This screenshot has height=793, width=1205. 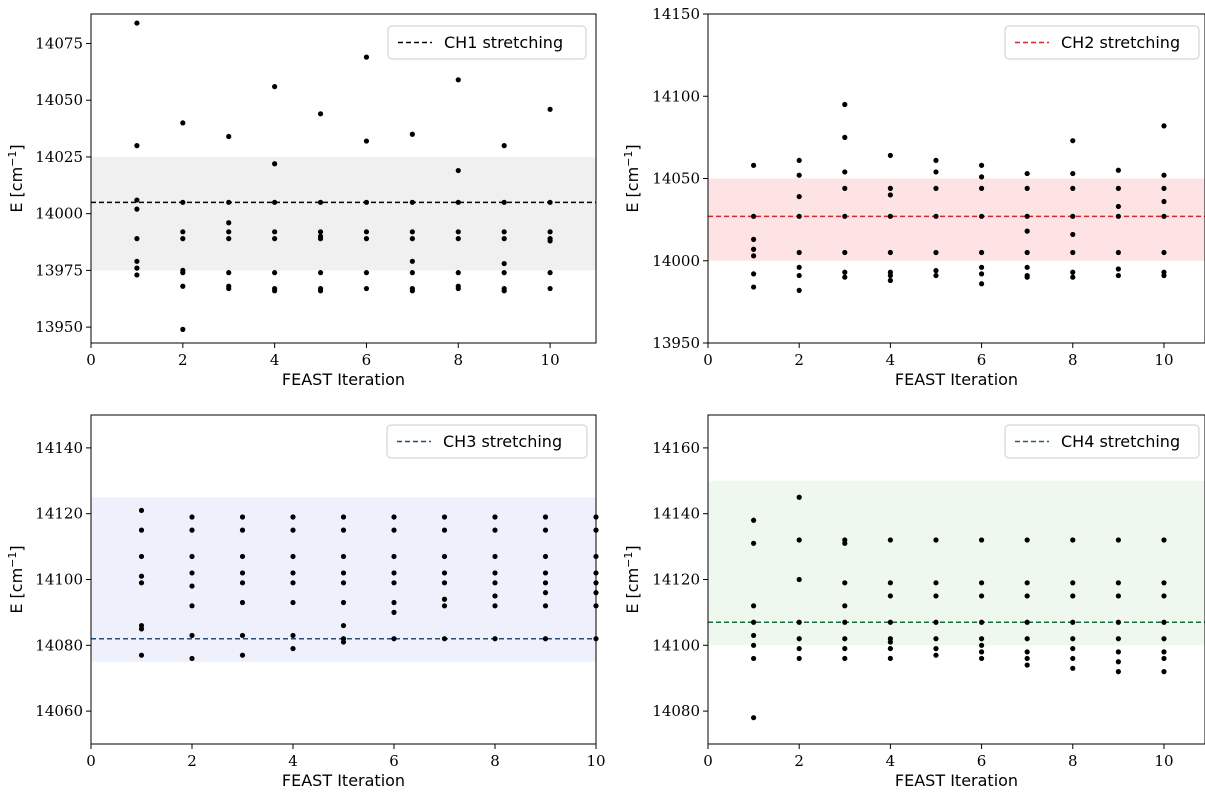 What do you see at coordinates (59, 157) in the screenshot?
I see `y-tick-label: 14025` at bounding box center [59, 157].